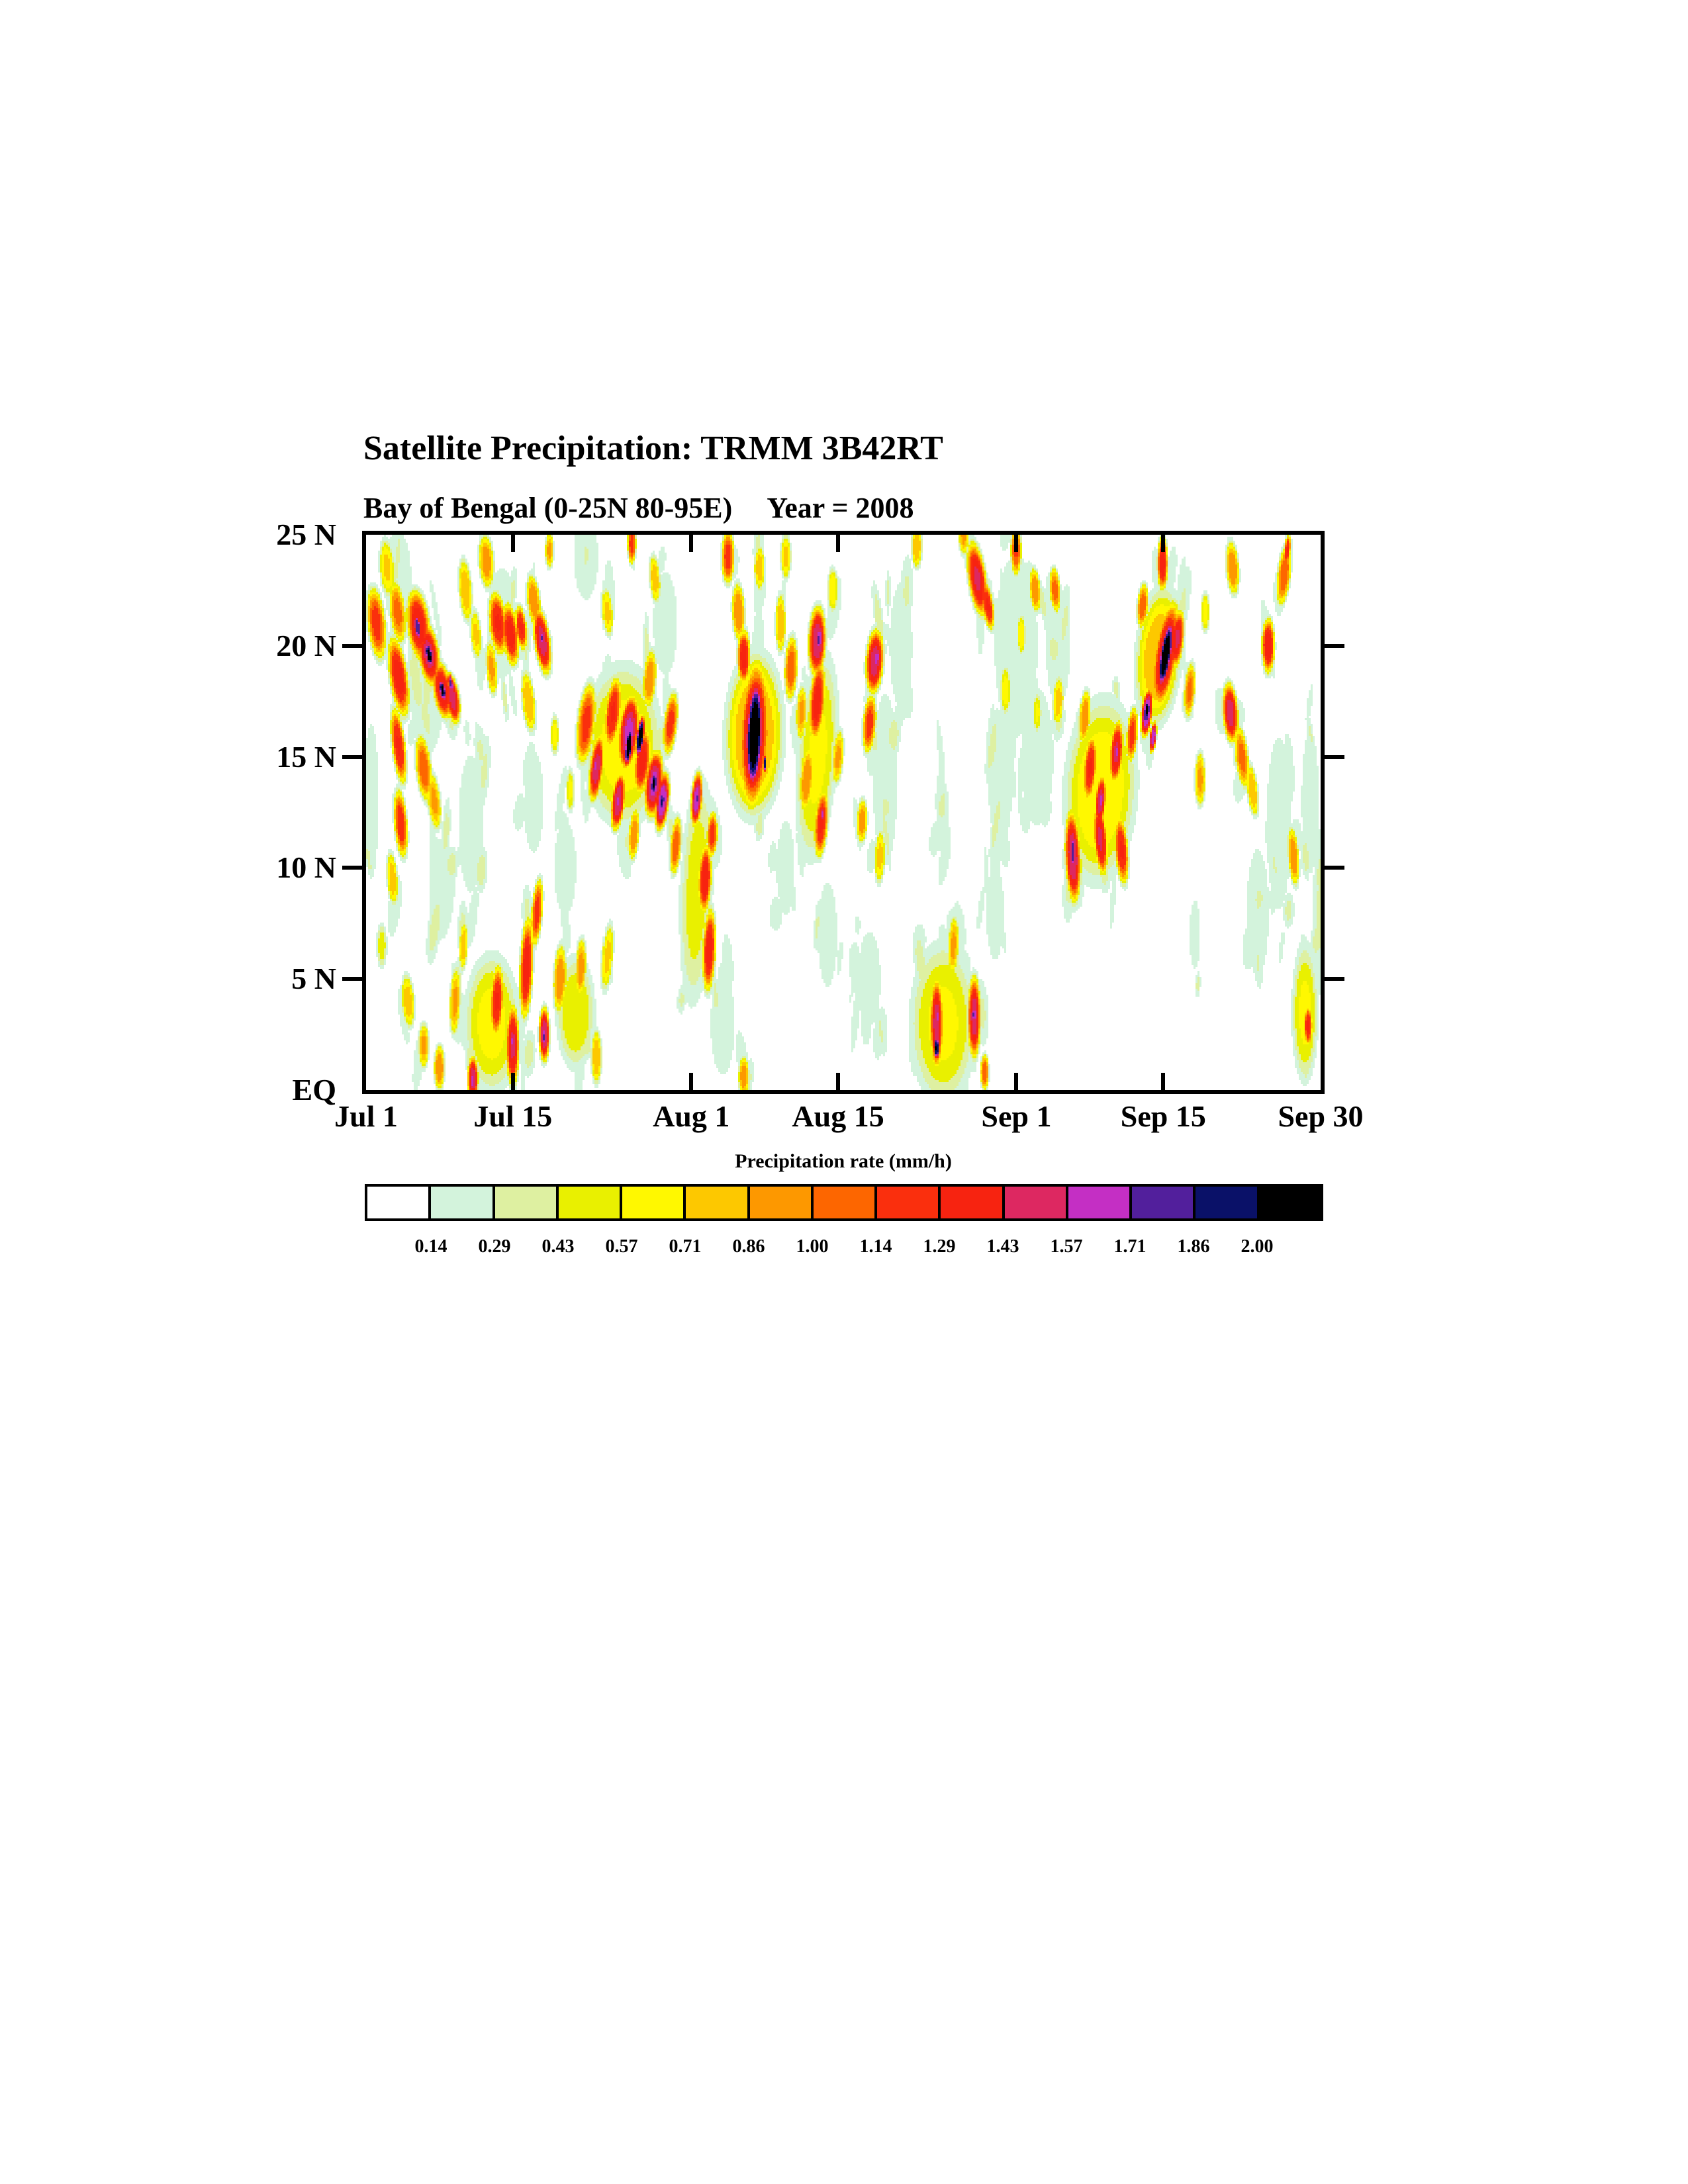 The width and height of the screenshot is (1688, 2184). Describe the element at coordinates (1321, 1116) in the screenshot. I see `x-axis-label: Sep 30` at that location.